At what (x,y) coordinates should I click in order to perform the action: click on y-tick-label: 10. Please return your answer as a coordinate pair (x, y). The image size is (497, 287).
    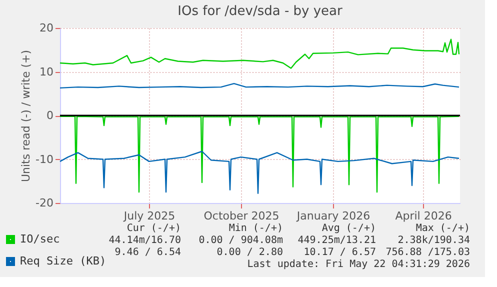
    Looking at the image, I should click on (47, 71).